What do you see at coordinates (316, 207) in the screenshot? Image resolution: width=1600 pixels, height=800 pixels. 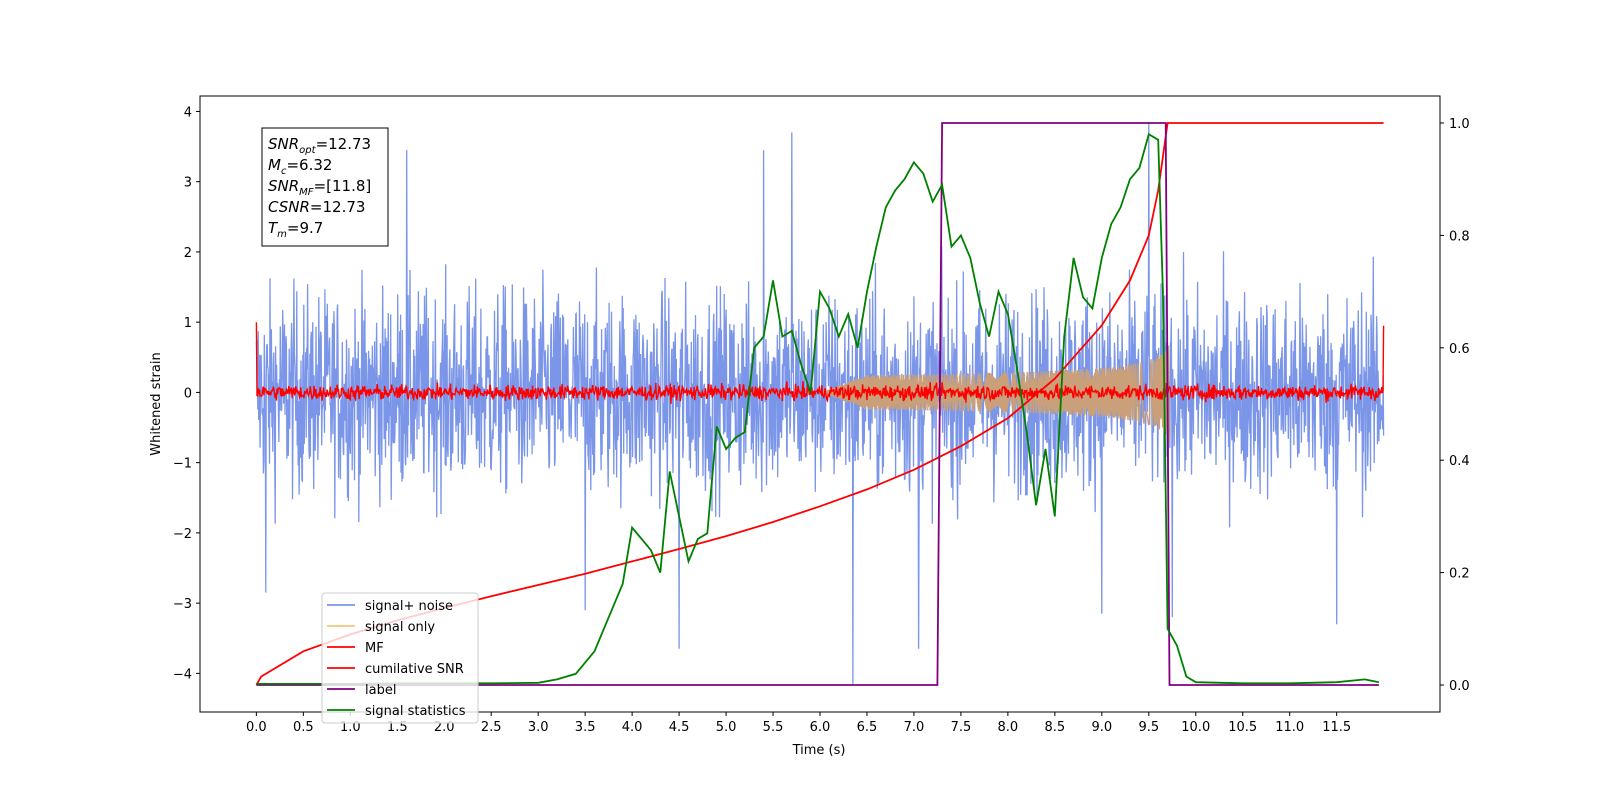 I see `info-line: CSNR=12.73` at bounding box center [316, 207].